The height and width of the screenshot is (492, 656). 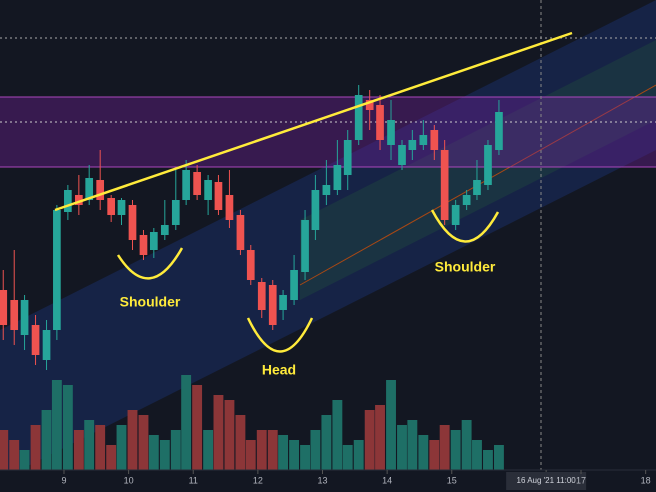 I want to click on x-tick-label: 17, so click(x=581, y=480).